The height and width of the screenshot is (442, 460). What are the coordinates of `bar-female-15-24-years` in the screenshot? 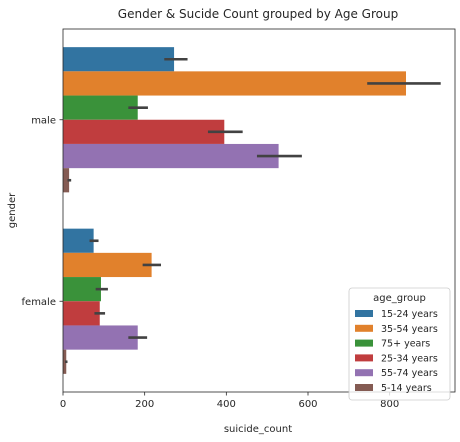 It's located at (78, 240).